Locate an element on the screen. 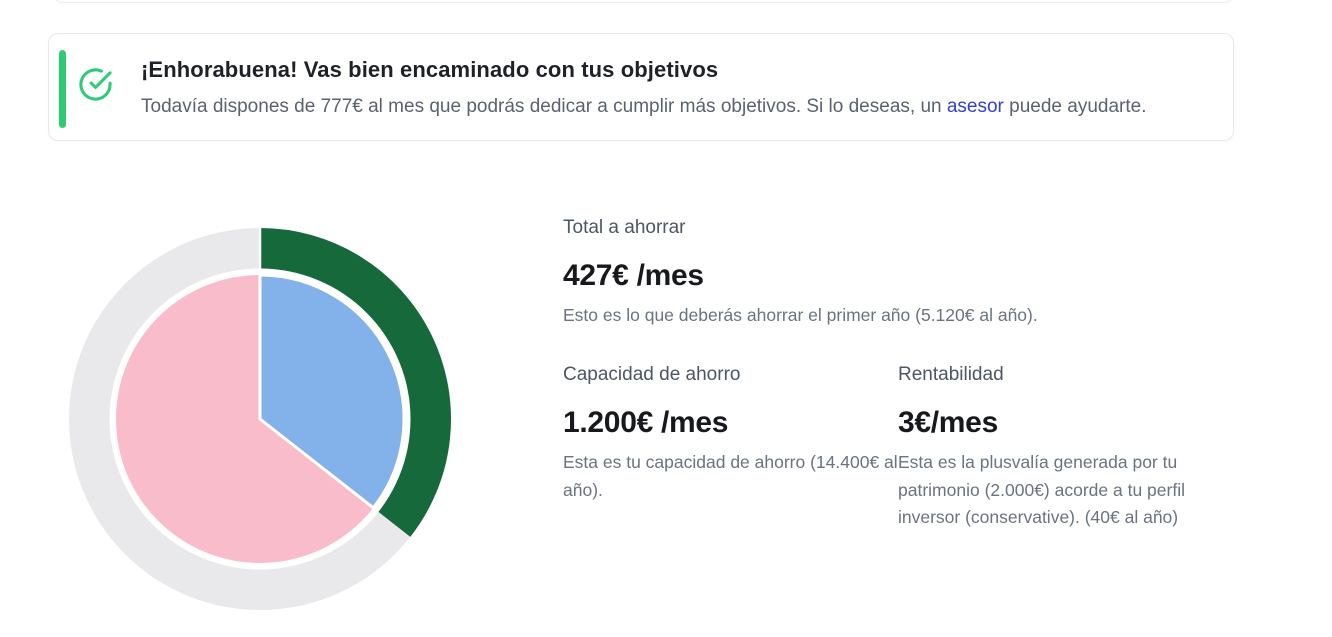 The width and height of the screenshot is (1332, 637). stat-value: 3€/mes is located at coordinates (948, 422).